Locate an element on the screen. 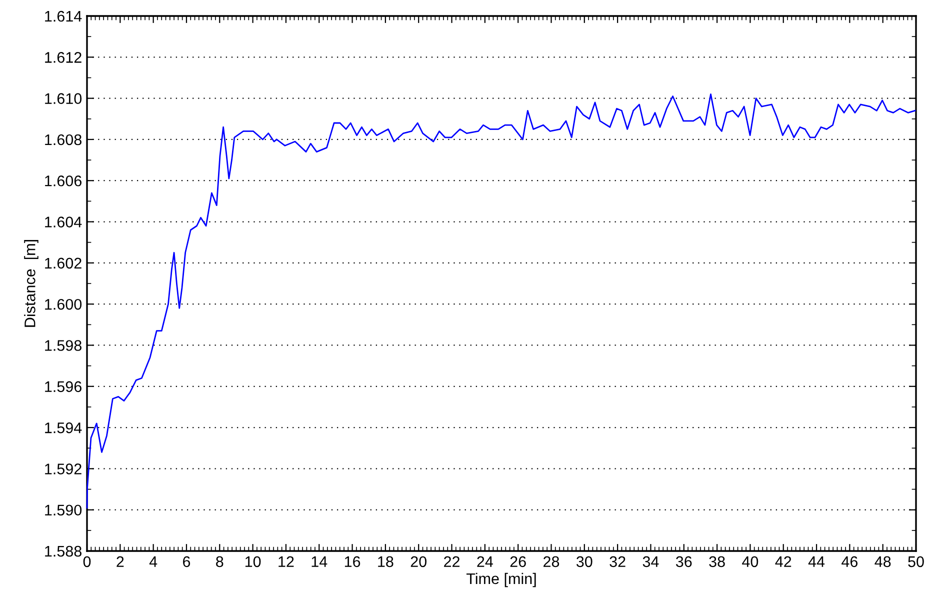 This screenshot has height=603, width=925. x-tick-label: 44 is located at coordinates (816, 561).